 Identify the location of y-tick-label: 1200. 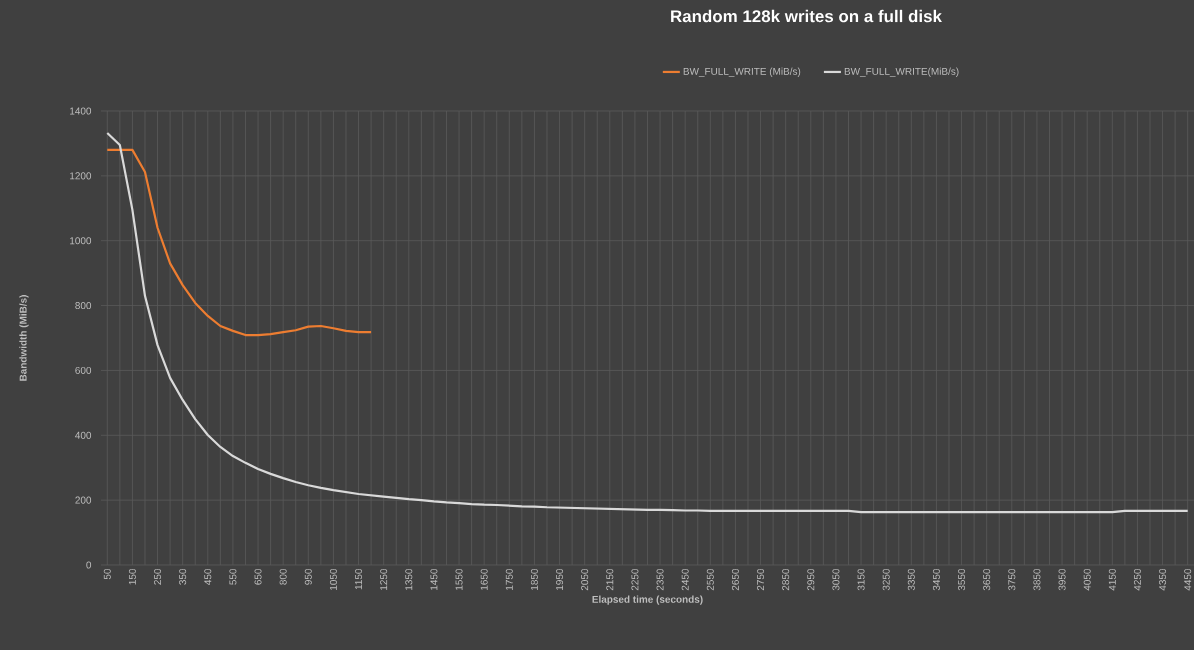
(81, 176).